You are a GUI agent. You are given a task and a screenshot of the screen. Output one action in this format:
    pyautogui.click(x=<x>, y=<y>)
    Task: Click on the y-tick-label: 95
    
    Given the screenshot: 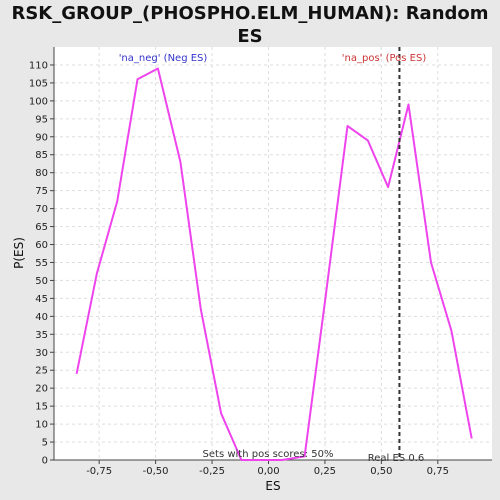 What is the action you would take?
    pyautogui.click(x=41, y=119)
    